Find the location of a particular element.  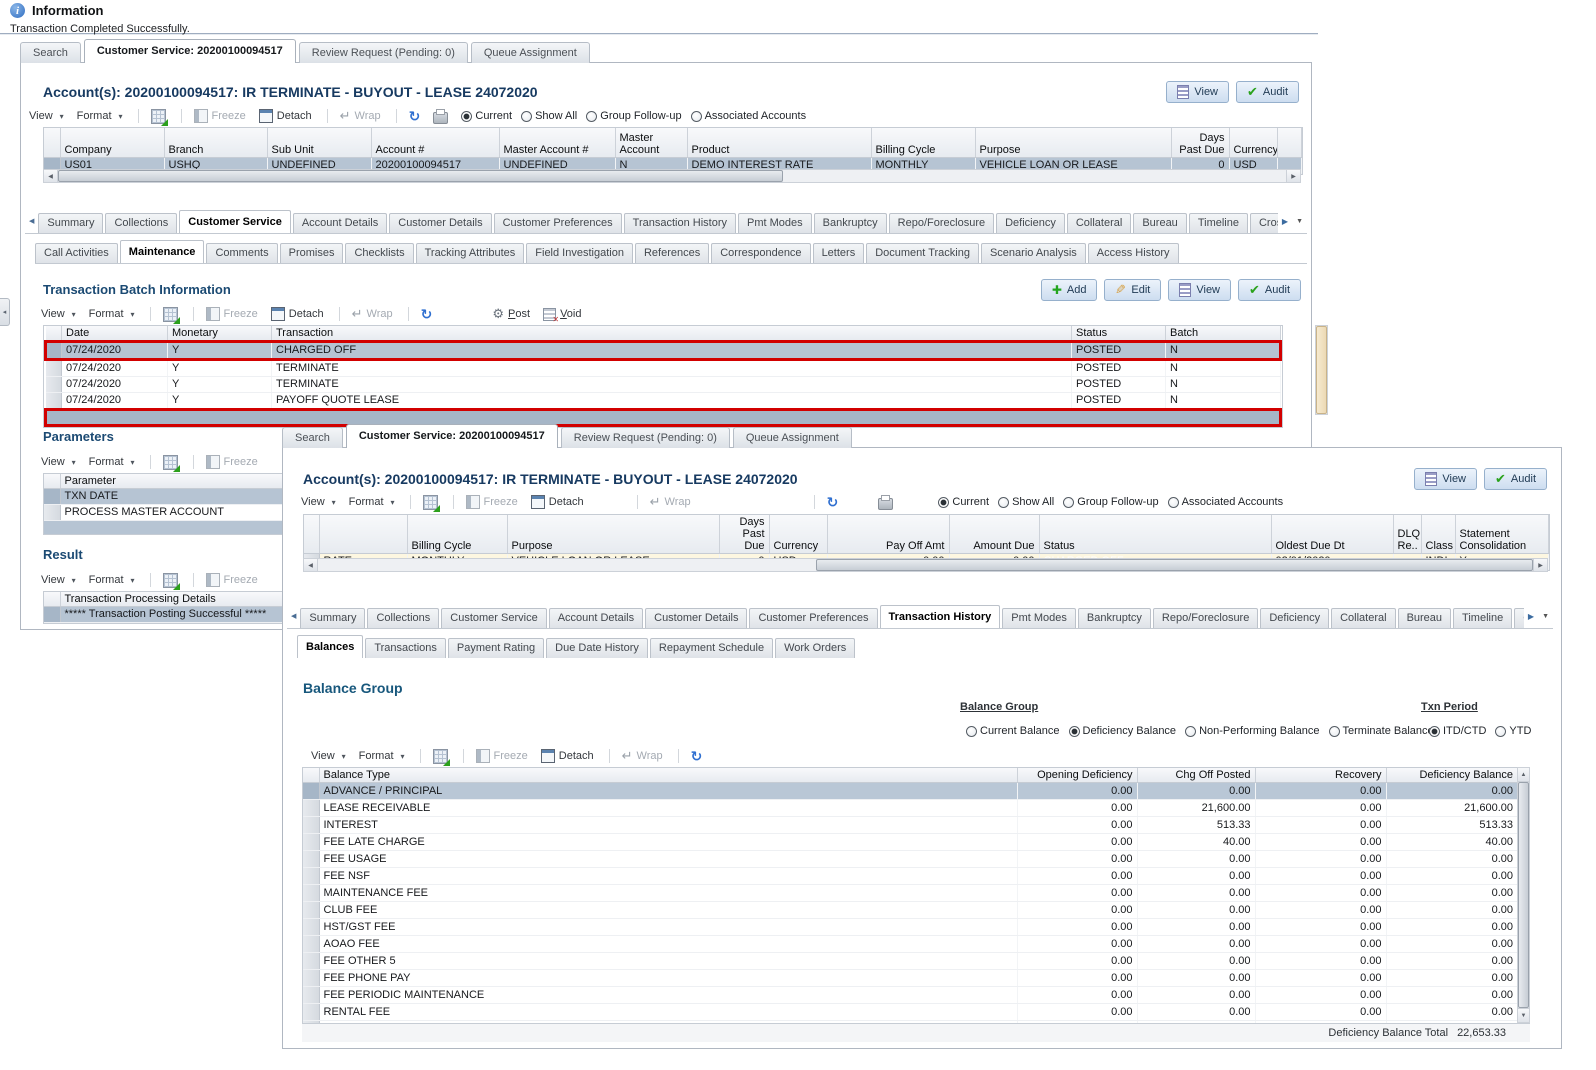

balance-row: FEE PHONE PAY 0.00 0.00 0.00 0.00 is located at coordinates (910, 978).